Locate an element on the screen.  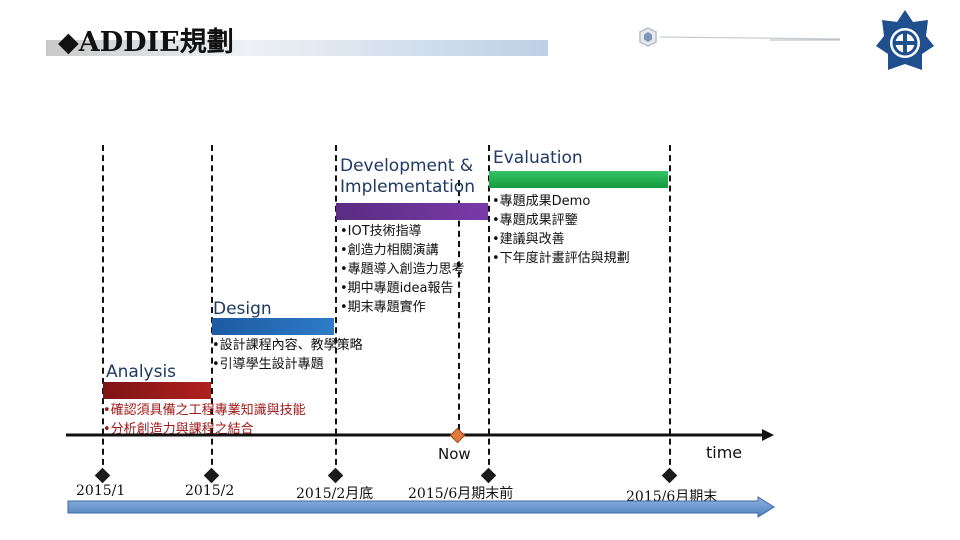
date-label-2015-1: 2015/1 is located at coordinates (101, 491).